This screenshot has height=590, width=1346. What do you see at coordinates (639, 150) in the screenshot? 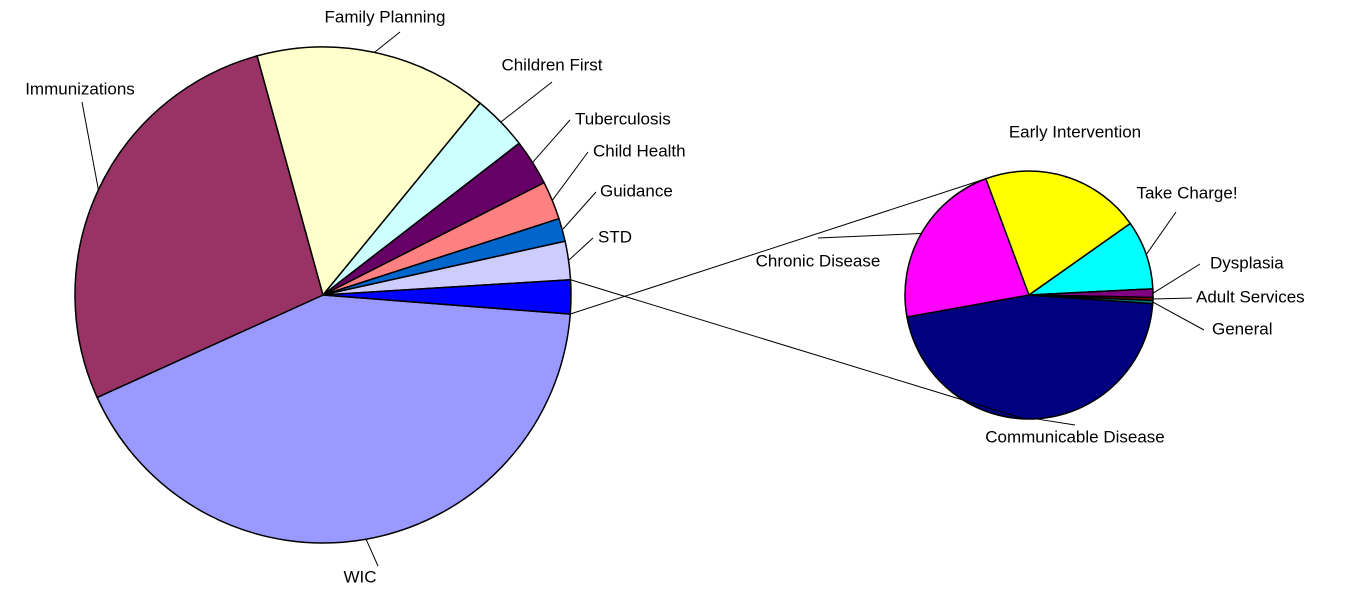
I see `slice-label: Child Health` at bounding box center [639, 150].